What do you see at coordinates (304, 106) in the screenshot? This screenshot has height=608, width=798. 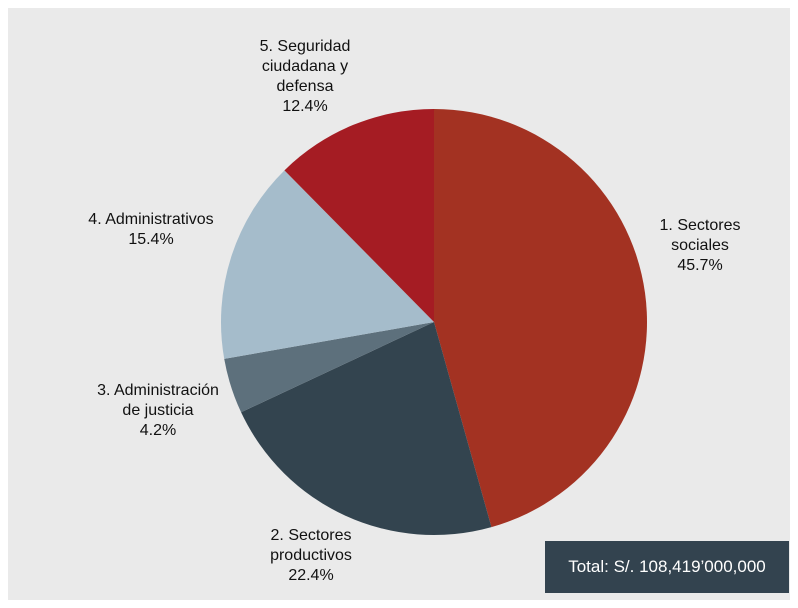 I see `slice-value-5: 12.4%` at bounding box center [304, 106].